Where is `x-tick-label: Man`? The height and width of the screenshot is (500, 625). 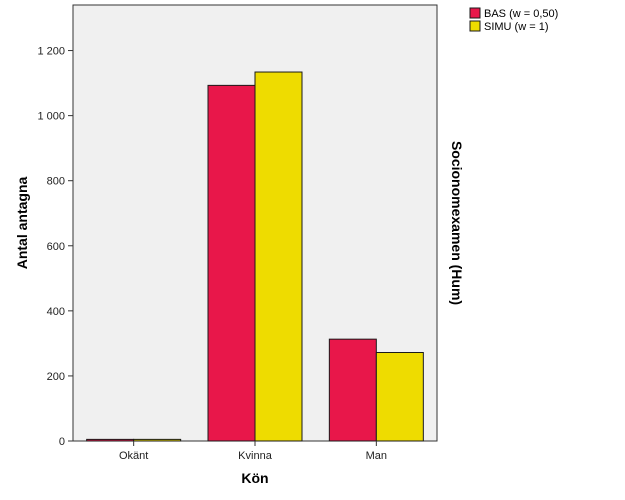 x-tick-label: Man is located at coordinates (376, 456).